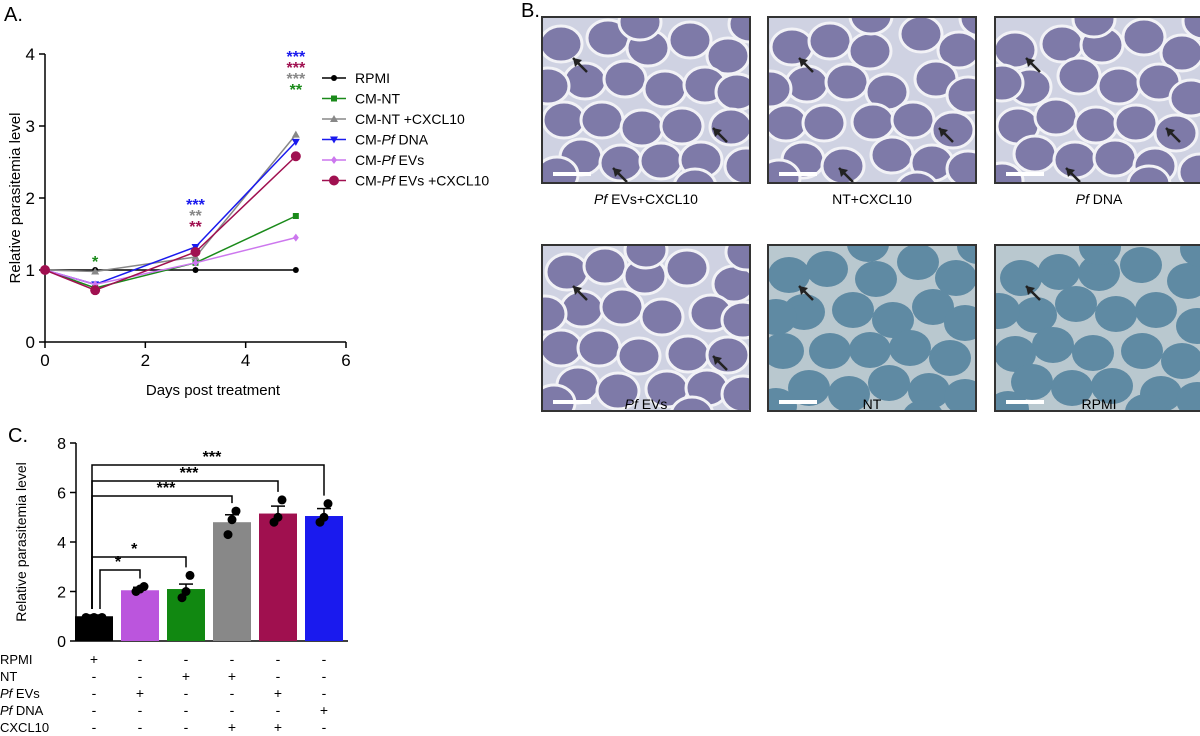 The image size is (1200, 736). What do you see at coordinates (195, 216) in the screenshot?
I see `significance-mark: **` at bounding box center [195, 216].